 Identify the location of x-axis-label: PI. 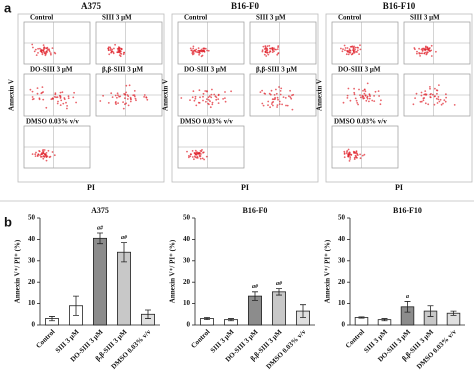
(91, 187).